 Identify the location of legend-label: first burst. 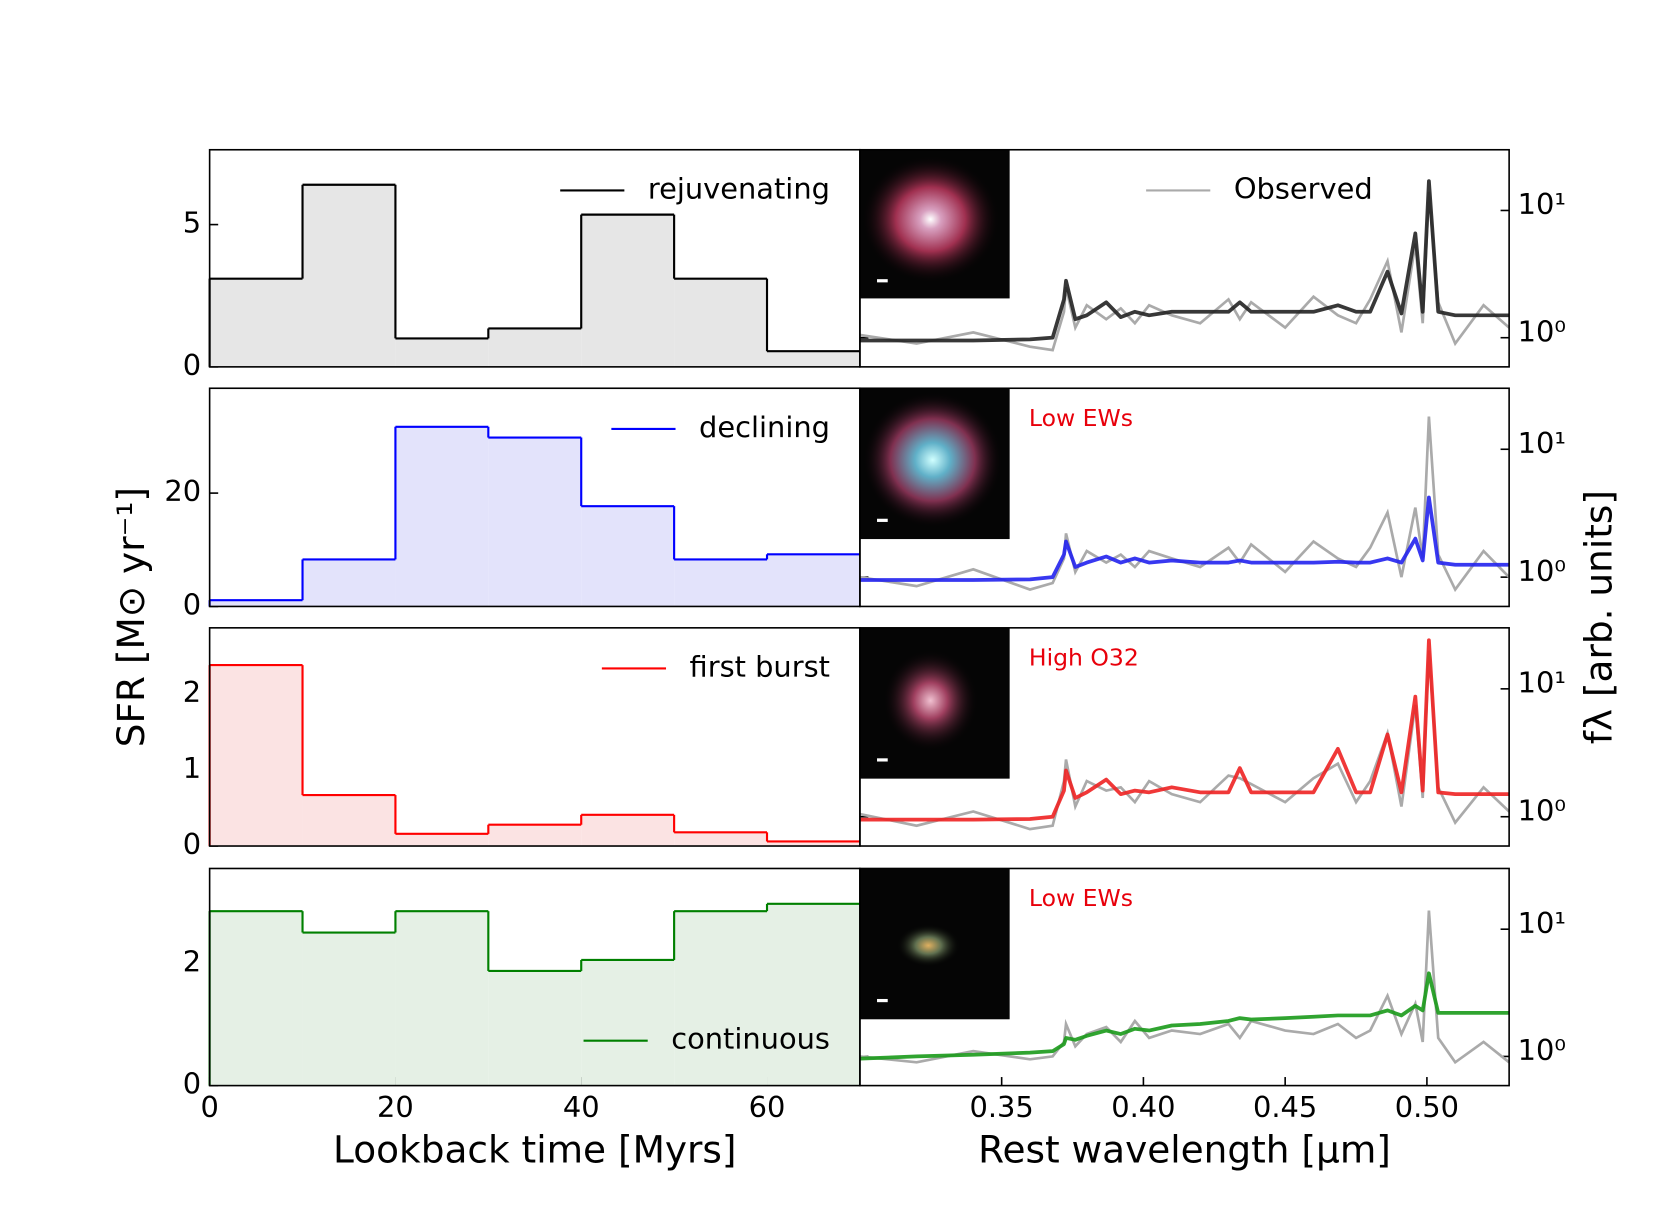
(760, 666).